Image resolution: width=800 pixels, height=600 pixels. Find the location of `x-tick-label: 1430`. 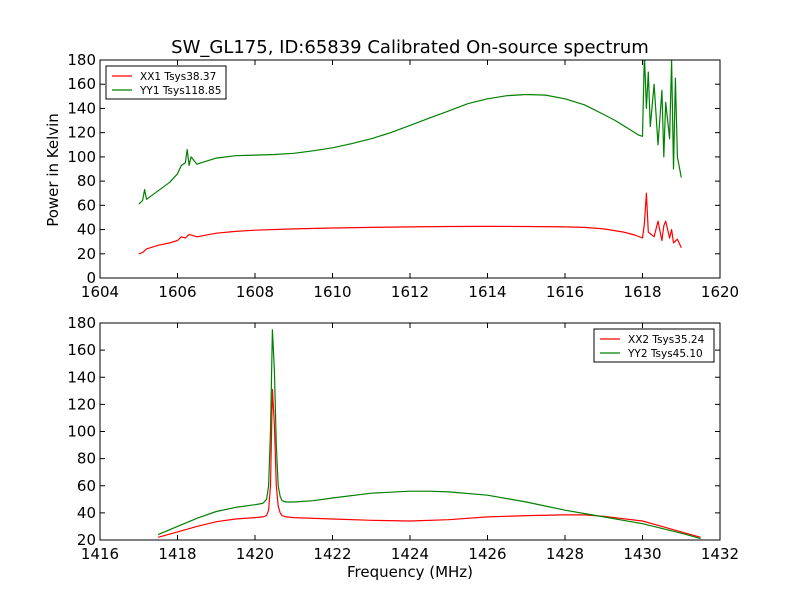

x-tick-label: 1430 is located at coordinates (642, 554).